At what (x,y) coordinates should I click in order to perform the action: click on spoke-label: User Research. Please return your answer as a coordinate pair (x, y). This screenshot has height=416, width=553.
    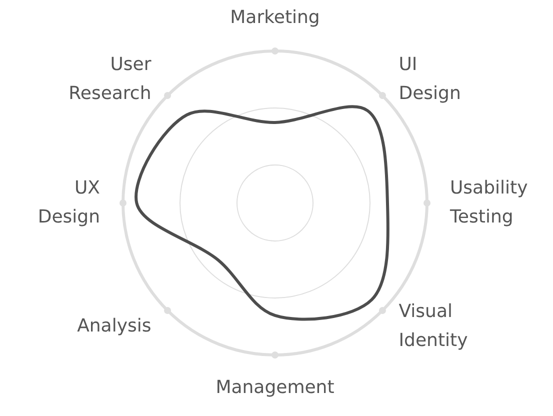
    Looking at the image, I should click on (110, 79).